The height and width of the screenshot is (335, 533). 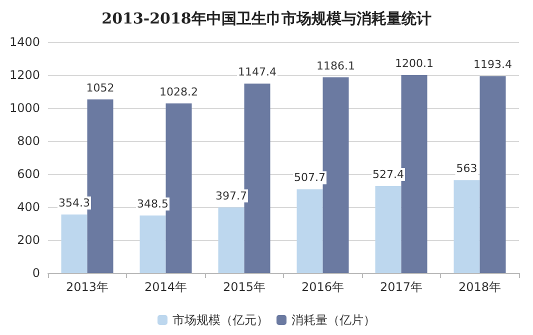 What do you see at coordinates (24, 42) in the screenshot?
I see `y-tick-label: 1400` at bounding box center [24, 42].